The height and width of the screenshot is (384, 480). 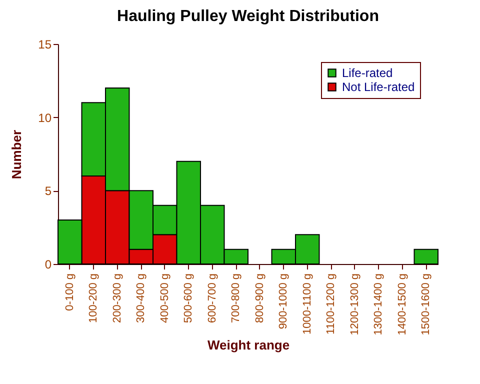 I want to click on y-tick-label: 5, so click(x=48, y=191).